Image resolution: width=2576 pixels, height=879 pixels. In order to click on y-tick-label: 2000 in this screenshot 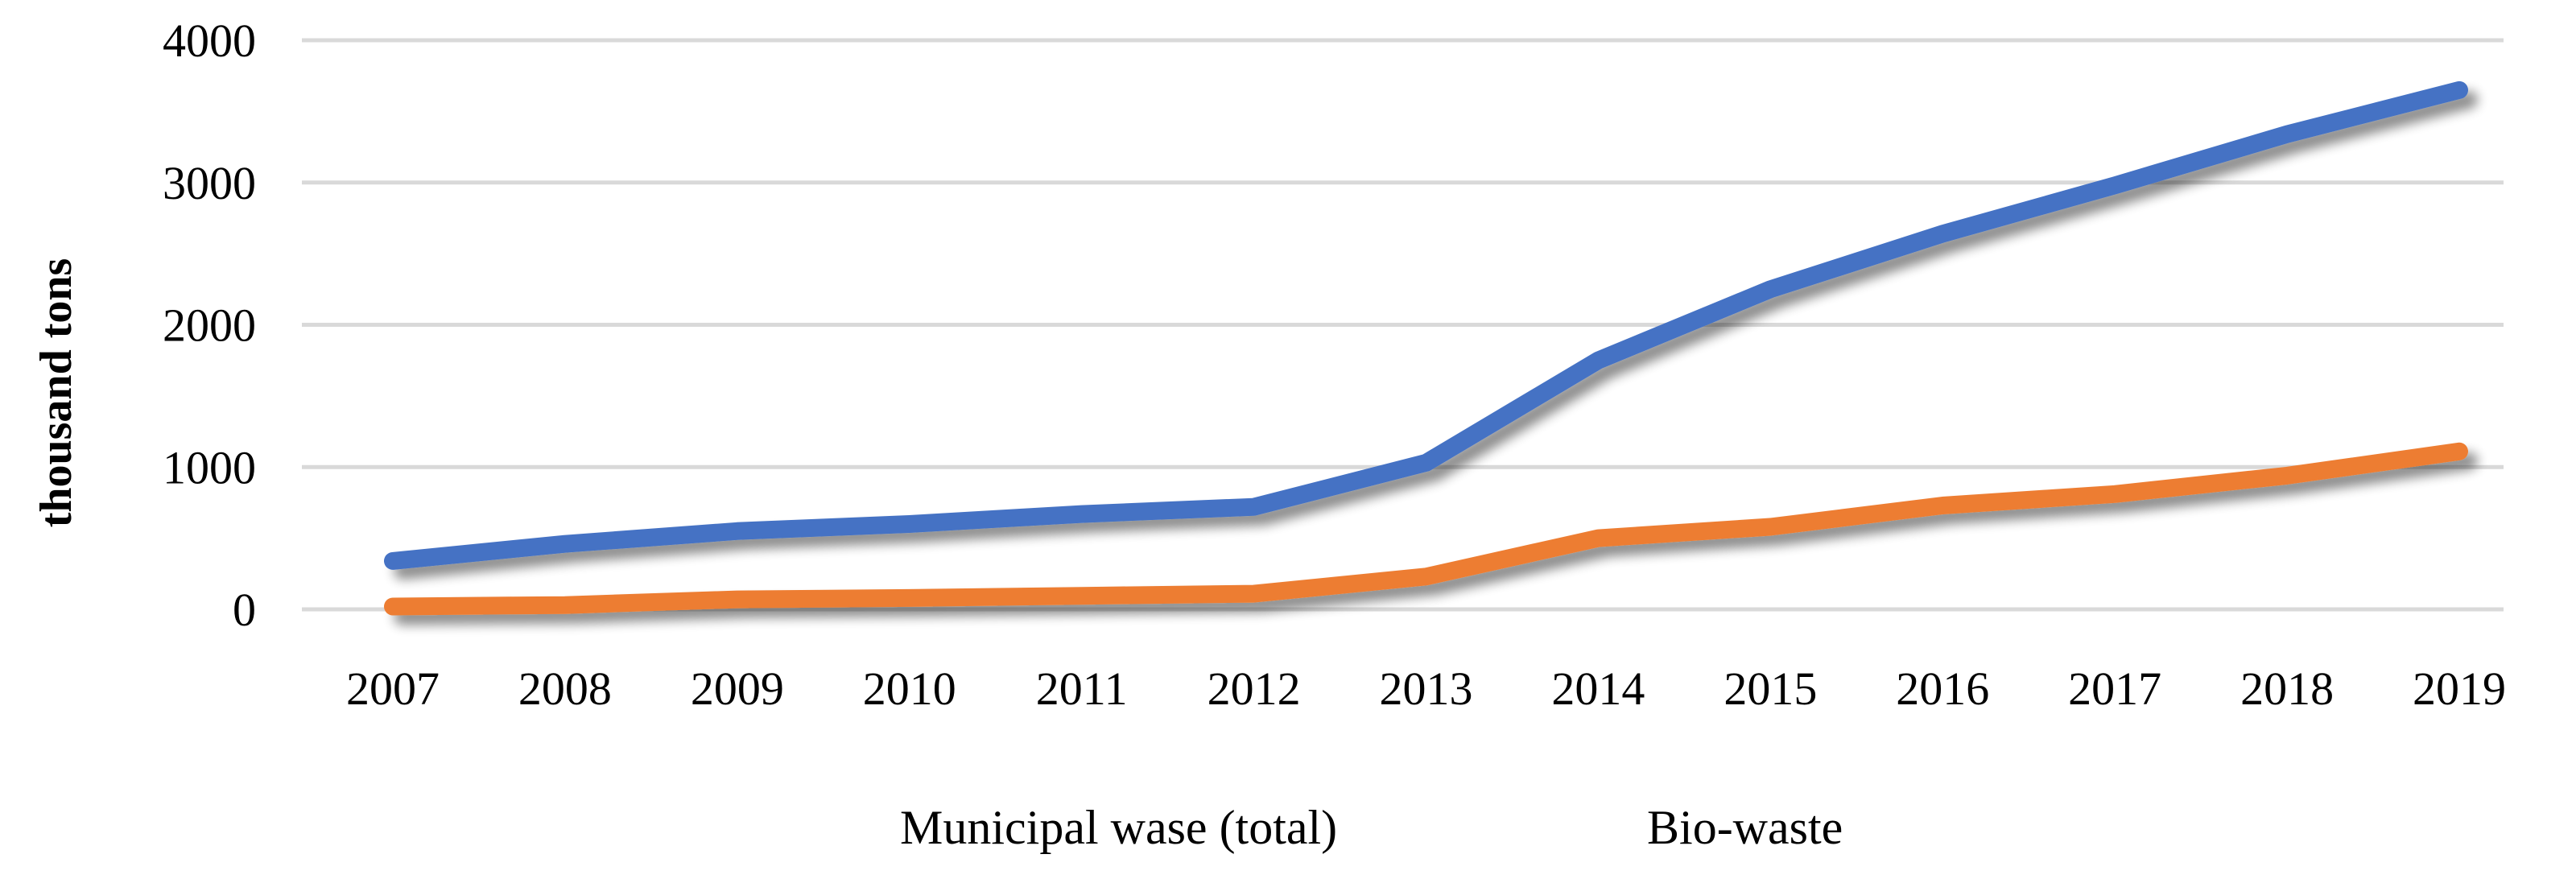, I will do `click(209, 326)`.